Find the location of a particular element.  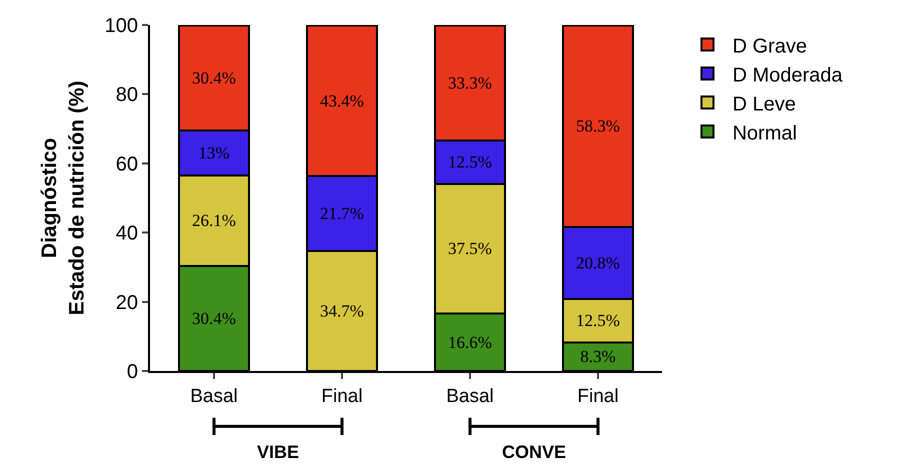

y-axis-title: Diagnóstico Estado de nutrición (%) is located at coordinates (63, 198).